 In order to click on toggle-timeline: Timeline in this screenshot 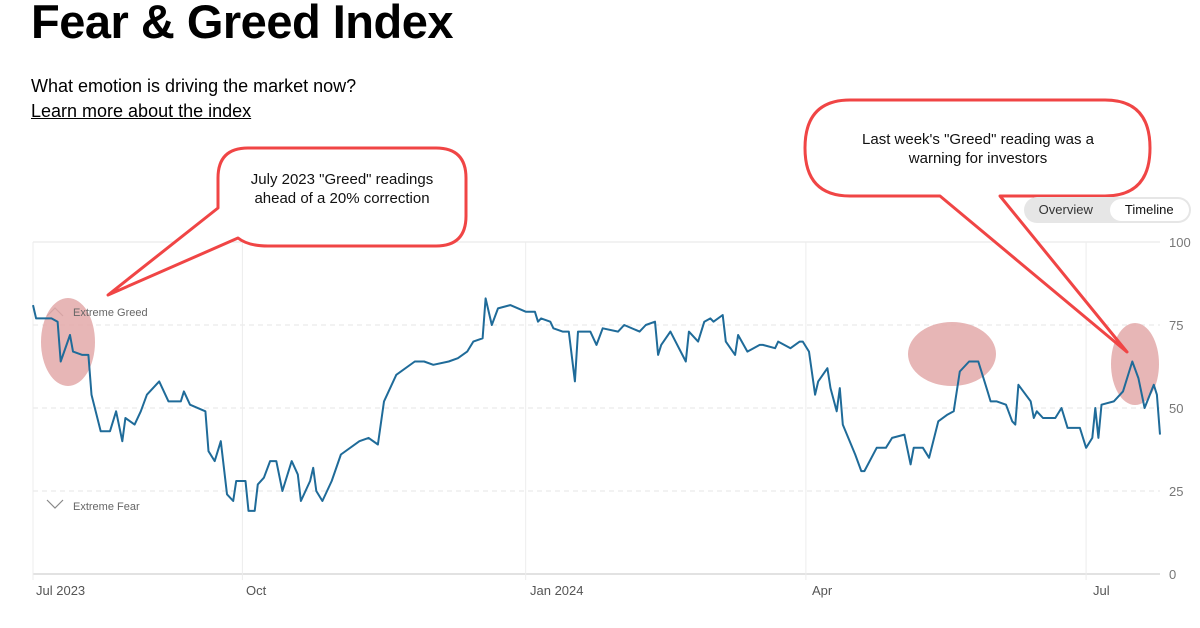, I will do `click(1149, 210)`.